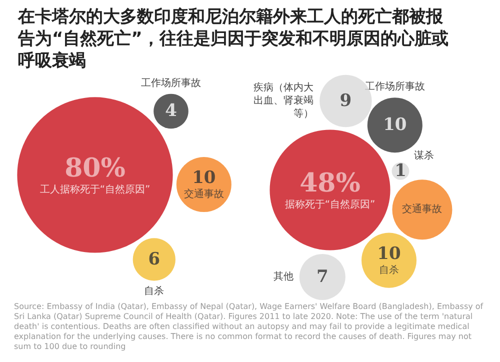  What do you see at coordinates (330, 204) in the screenshot?
I see `category-label: 据称死于“自然原因”` at bounding box center [330, 204].